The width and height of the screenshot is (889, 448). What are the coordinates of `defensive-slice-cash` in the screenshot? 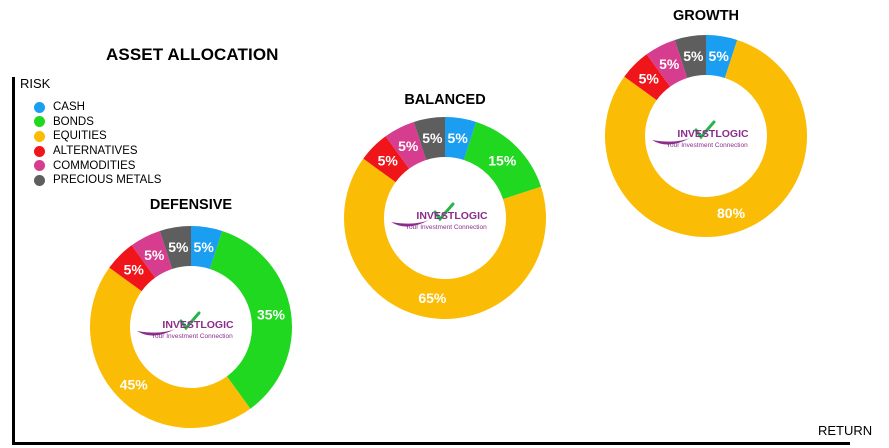 It's located at (207, 247).